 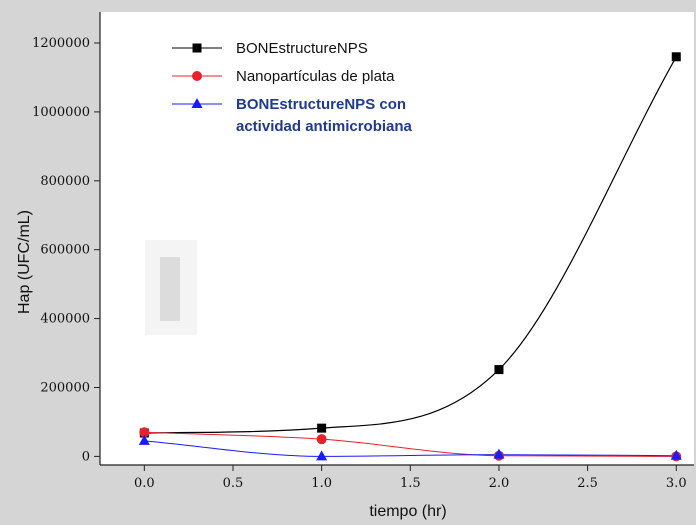 I want to click on x-axis-label: tiempo (hr), so click(x=407, y=511).